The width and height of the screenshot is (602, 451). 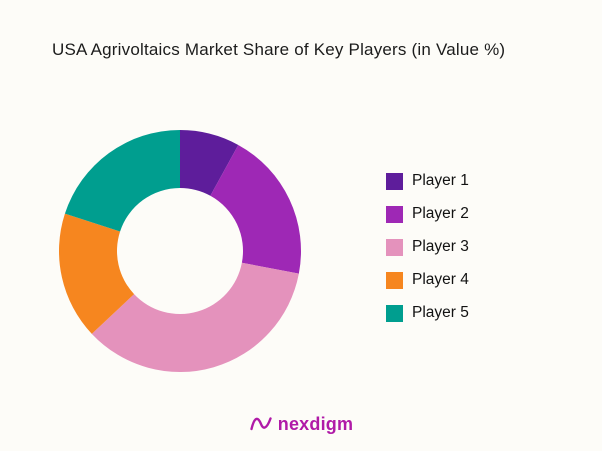 What do you see at coordinates (440, 312) in the screenshot?
I see `legend-label: Player 5` at bounding box center [440, 312].